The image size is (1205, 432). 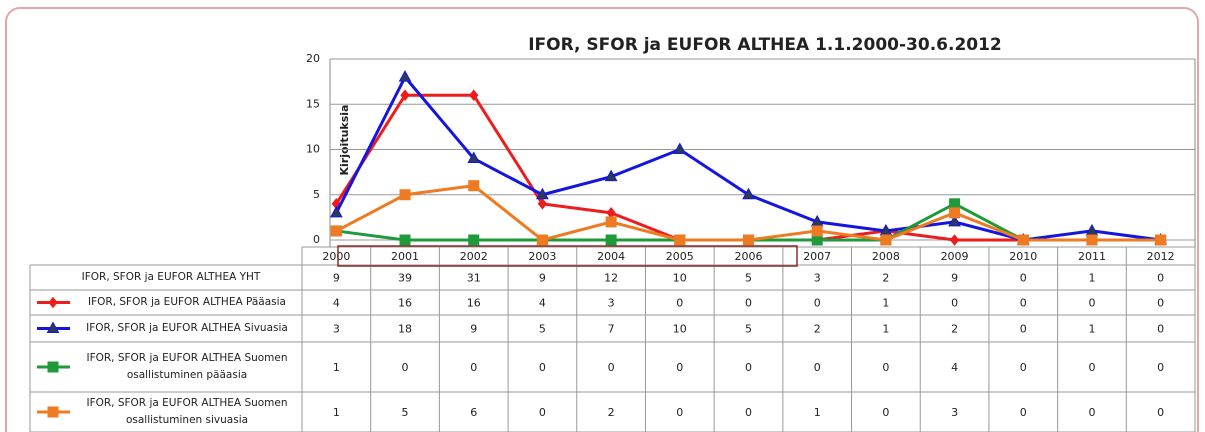 I want to click on x-tick-label: 2008, so click(x=886, y=256).